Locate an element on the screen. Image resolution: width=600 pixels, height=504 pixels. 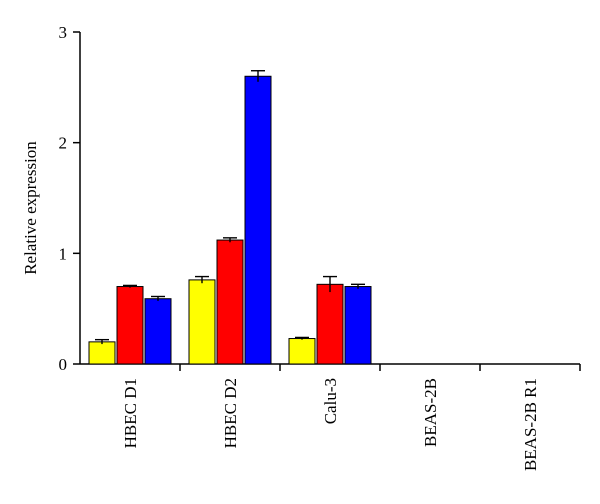
x-tick-label: HBEC D2 is located at coordinates (230, 413).